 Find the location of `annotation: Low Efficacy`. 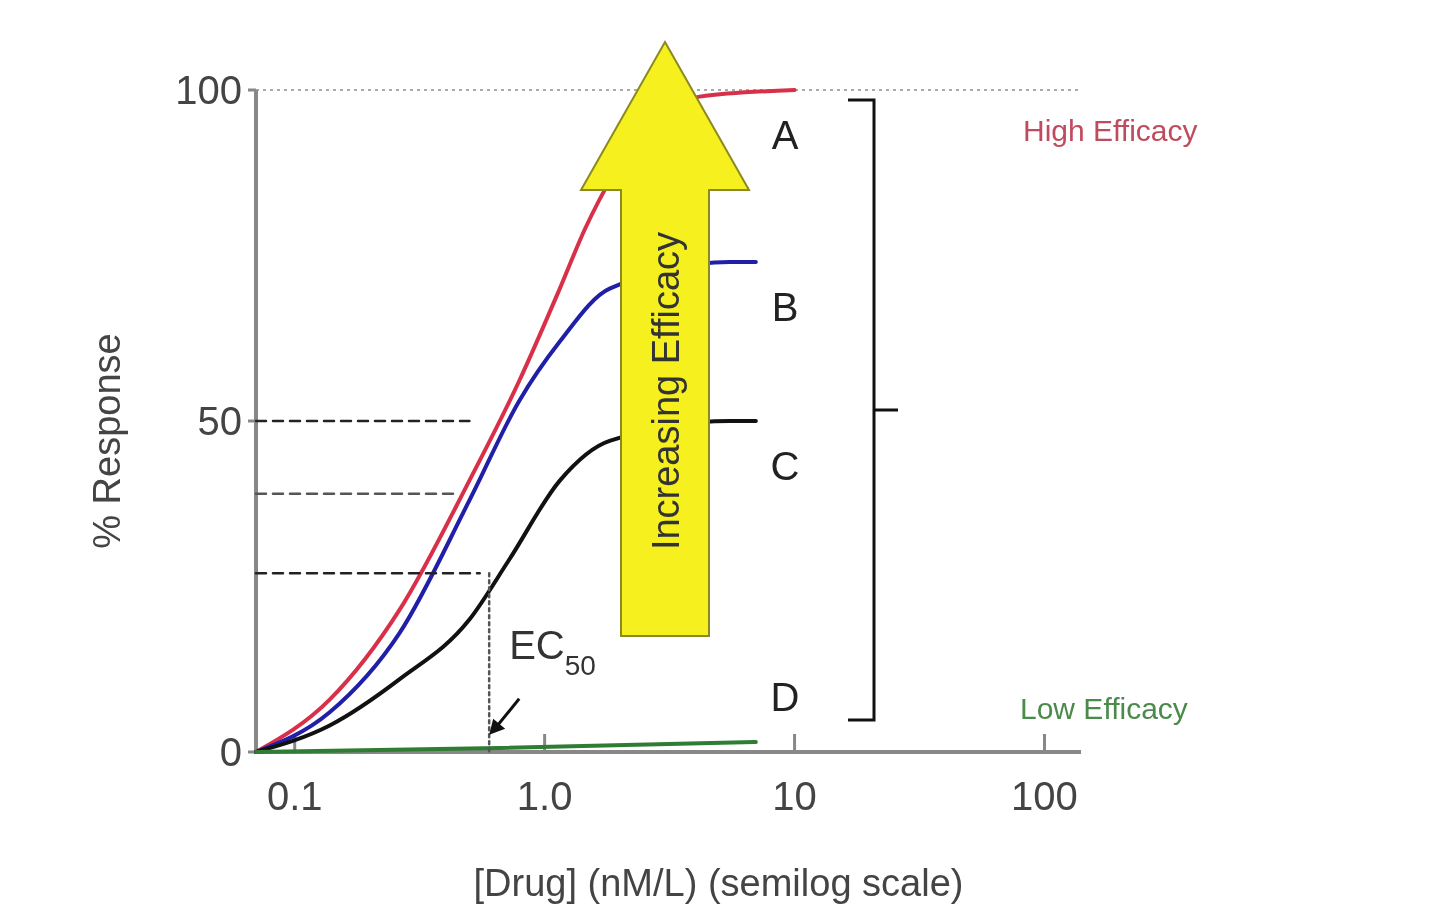

annotation: Low Efficacy is located at coordinates (1104, 708).